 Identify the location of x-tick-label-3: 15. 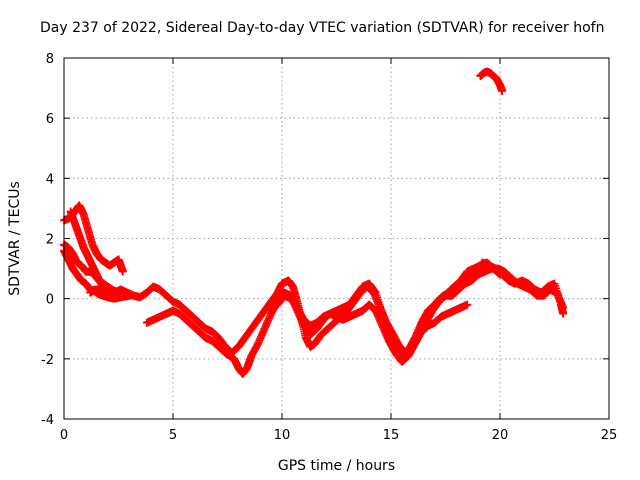
(391, 435).